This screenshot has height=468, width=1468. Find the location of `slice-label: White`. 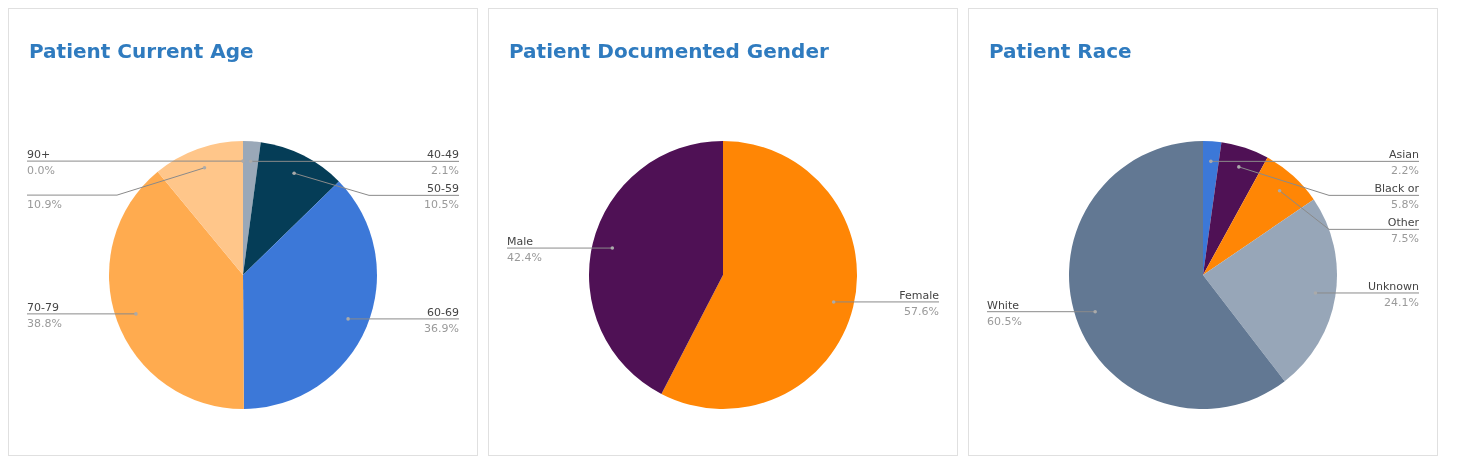

slice-label: White is located at coordinates (1003, 305).